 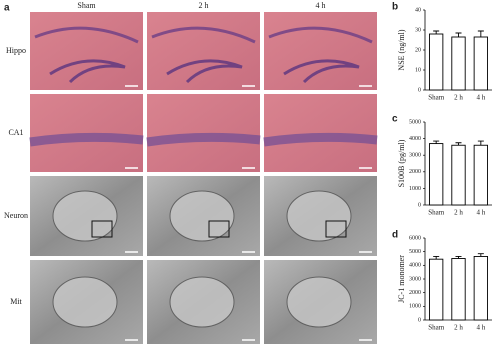 What do you see at coordinates (16, 215) in the screenshot?
I see `row-label: Neuron` at bounding box center [16, 215].